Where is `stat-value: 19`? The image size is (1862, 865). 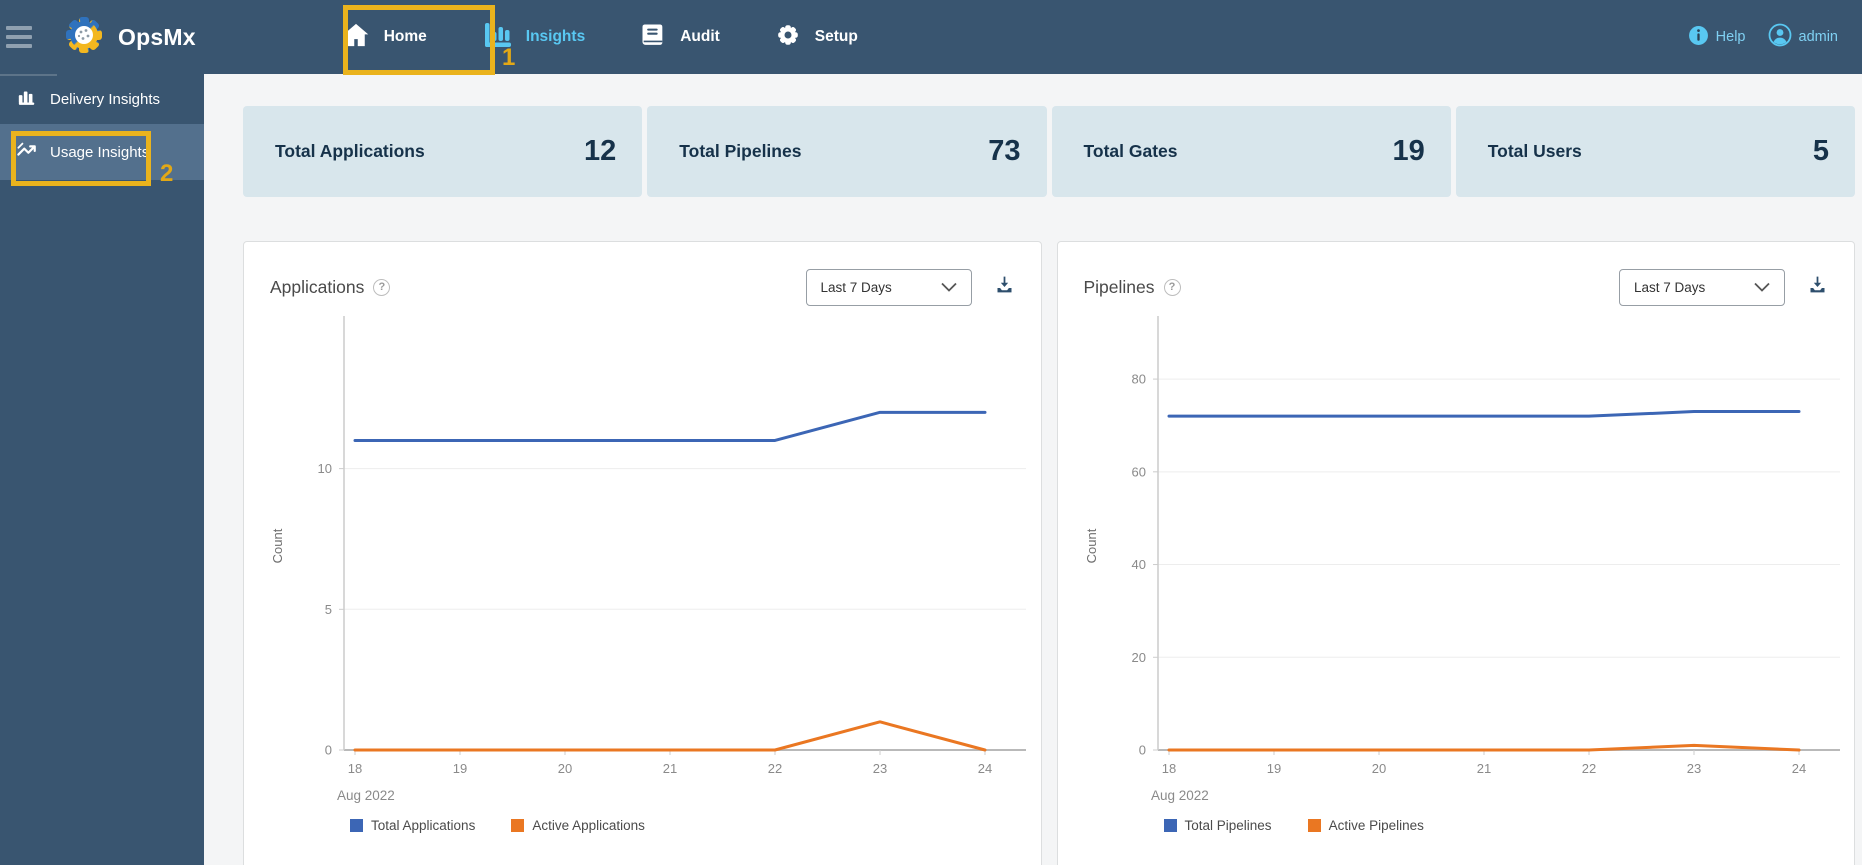
stat-value: 19 is located at coordinates (1408, 151).